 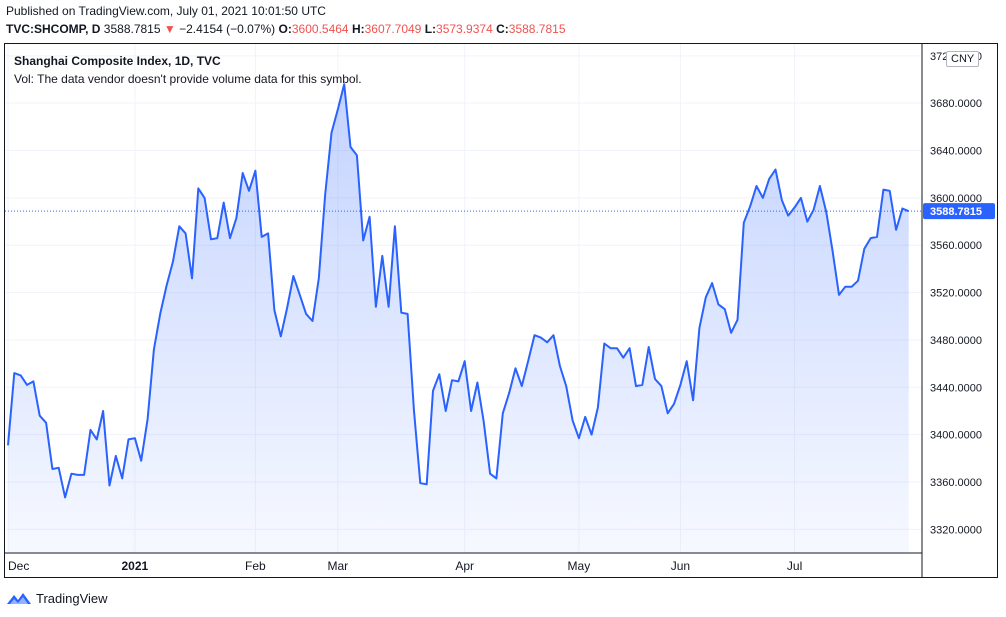 I want to click on y-tick-label: 3560.0000, so click(x=956, y=246).